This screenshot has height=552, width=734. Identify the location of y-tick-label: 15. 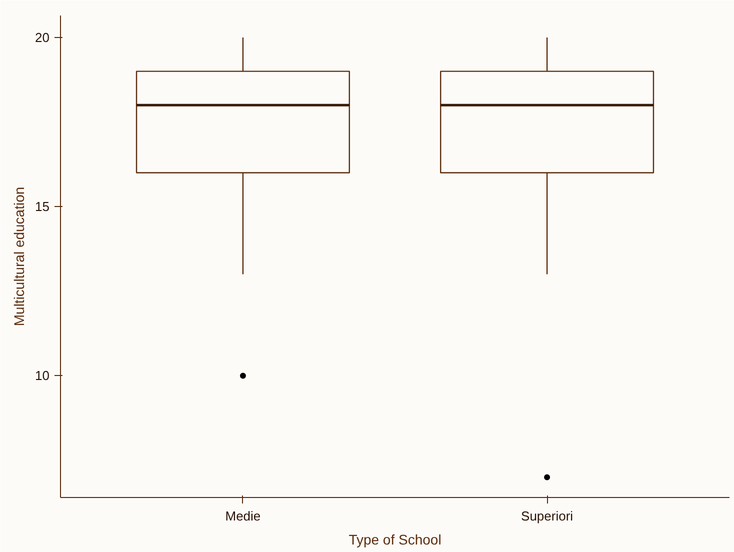
(42, 206).